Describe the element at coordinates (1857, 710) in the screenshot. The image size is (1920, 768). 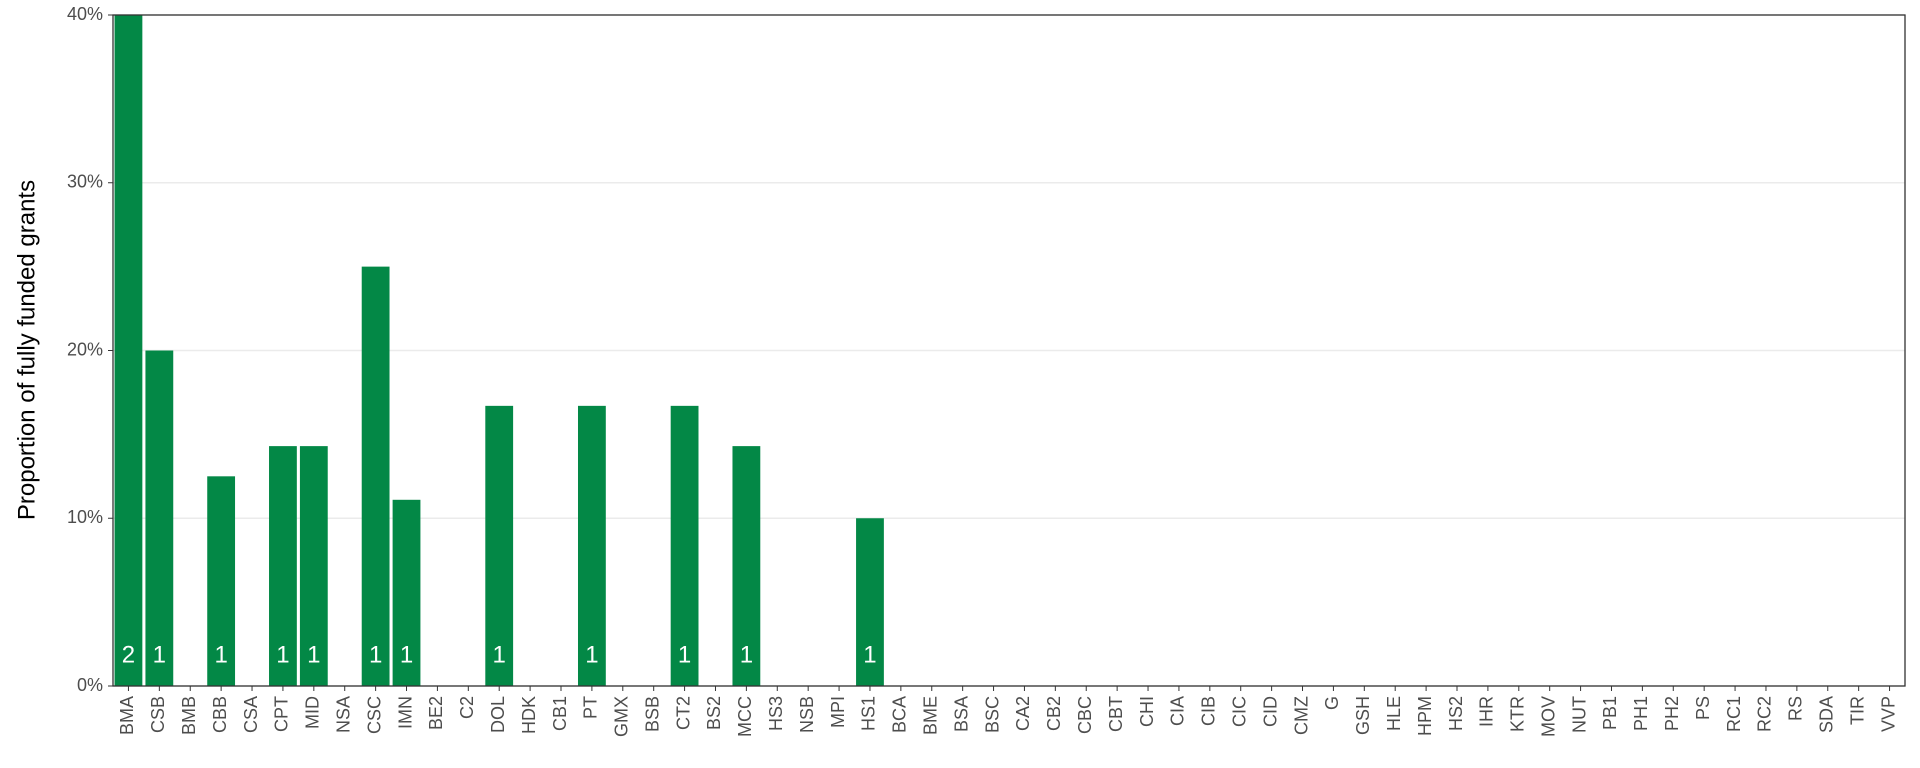
I see `x-tick-label: TIR` at that location.